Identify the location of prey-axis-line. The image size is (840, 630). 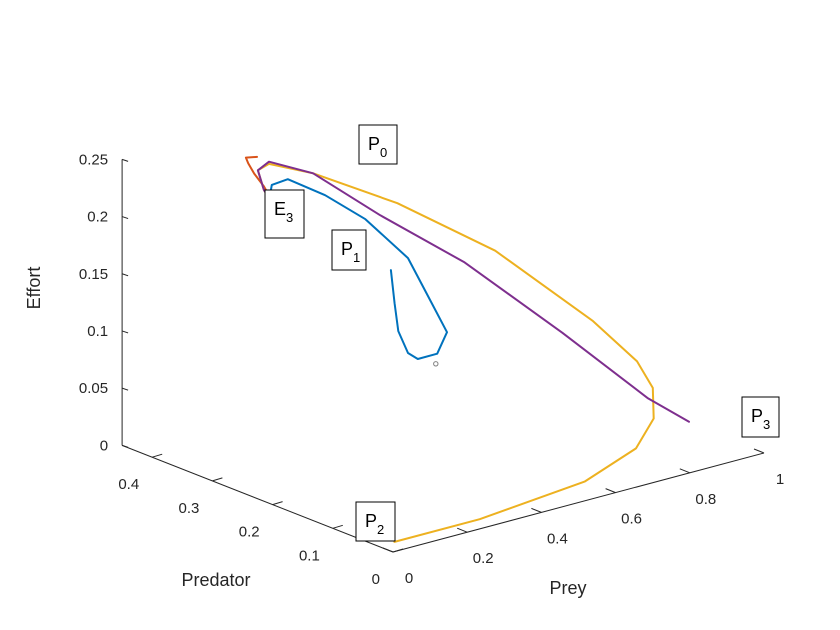
(578, 502).